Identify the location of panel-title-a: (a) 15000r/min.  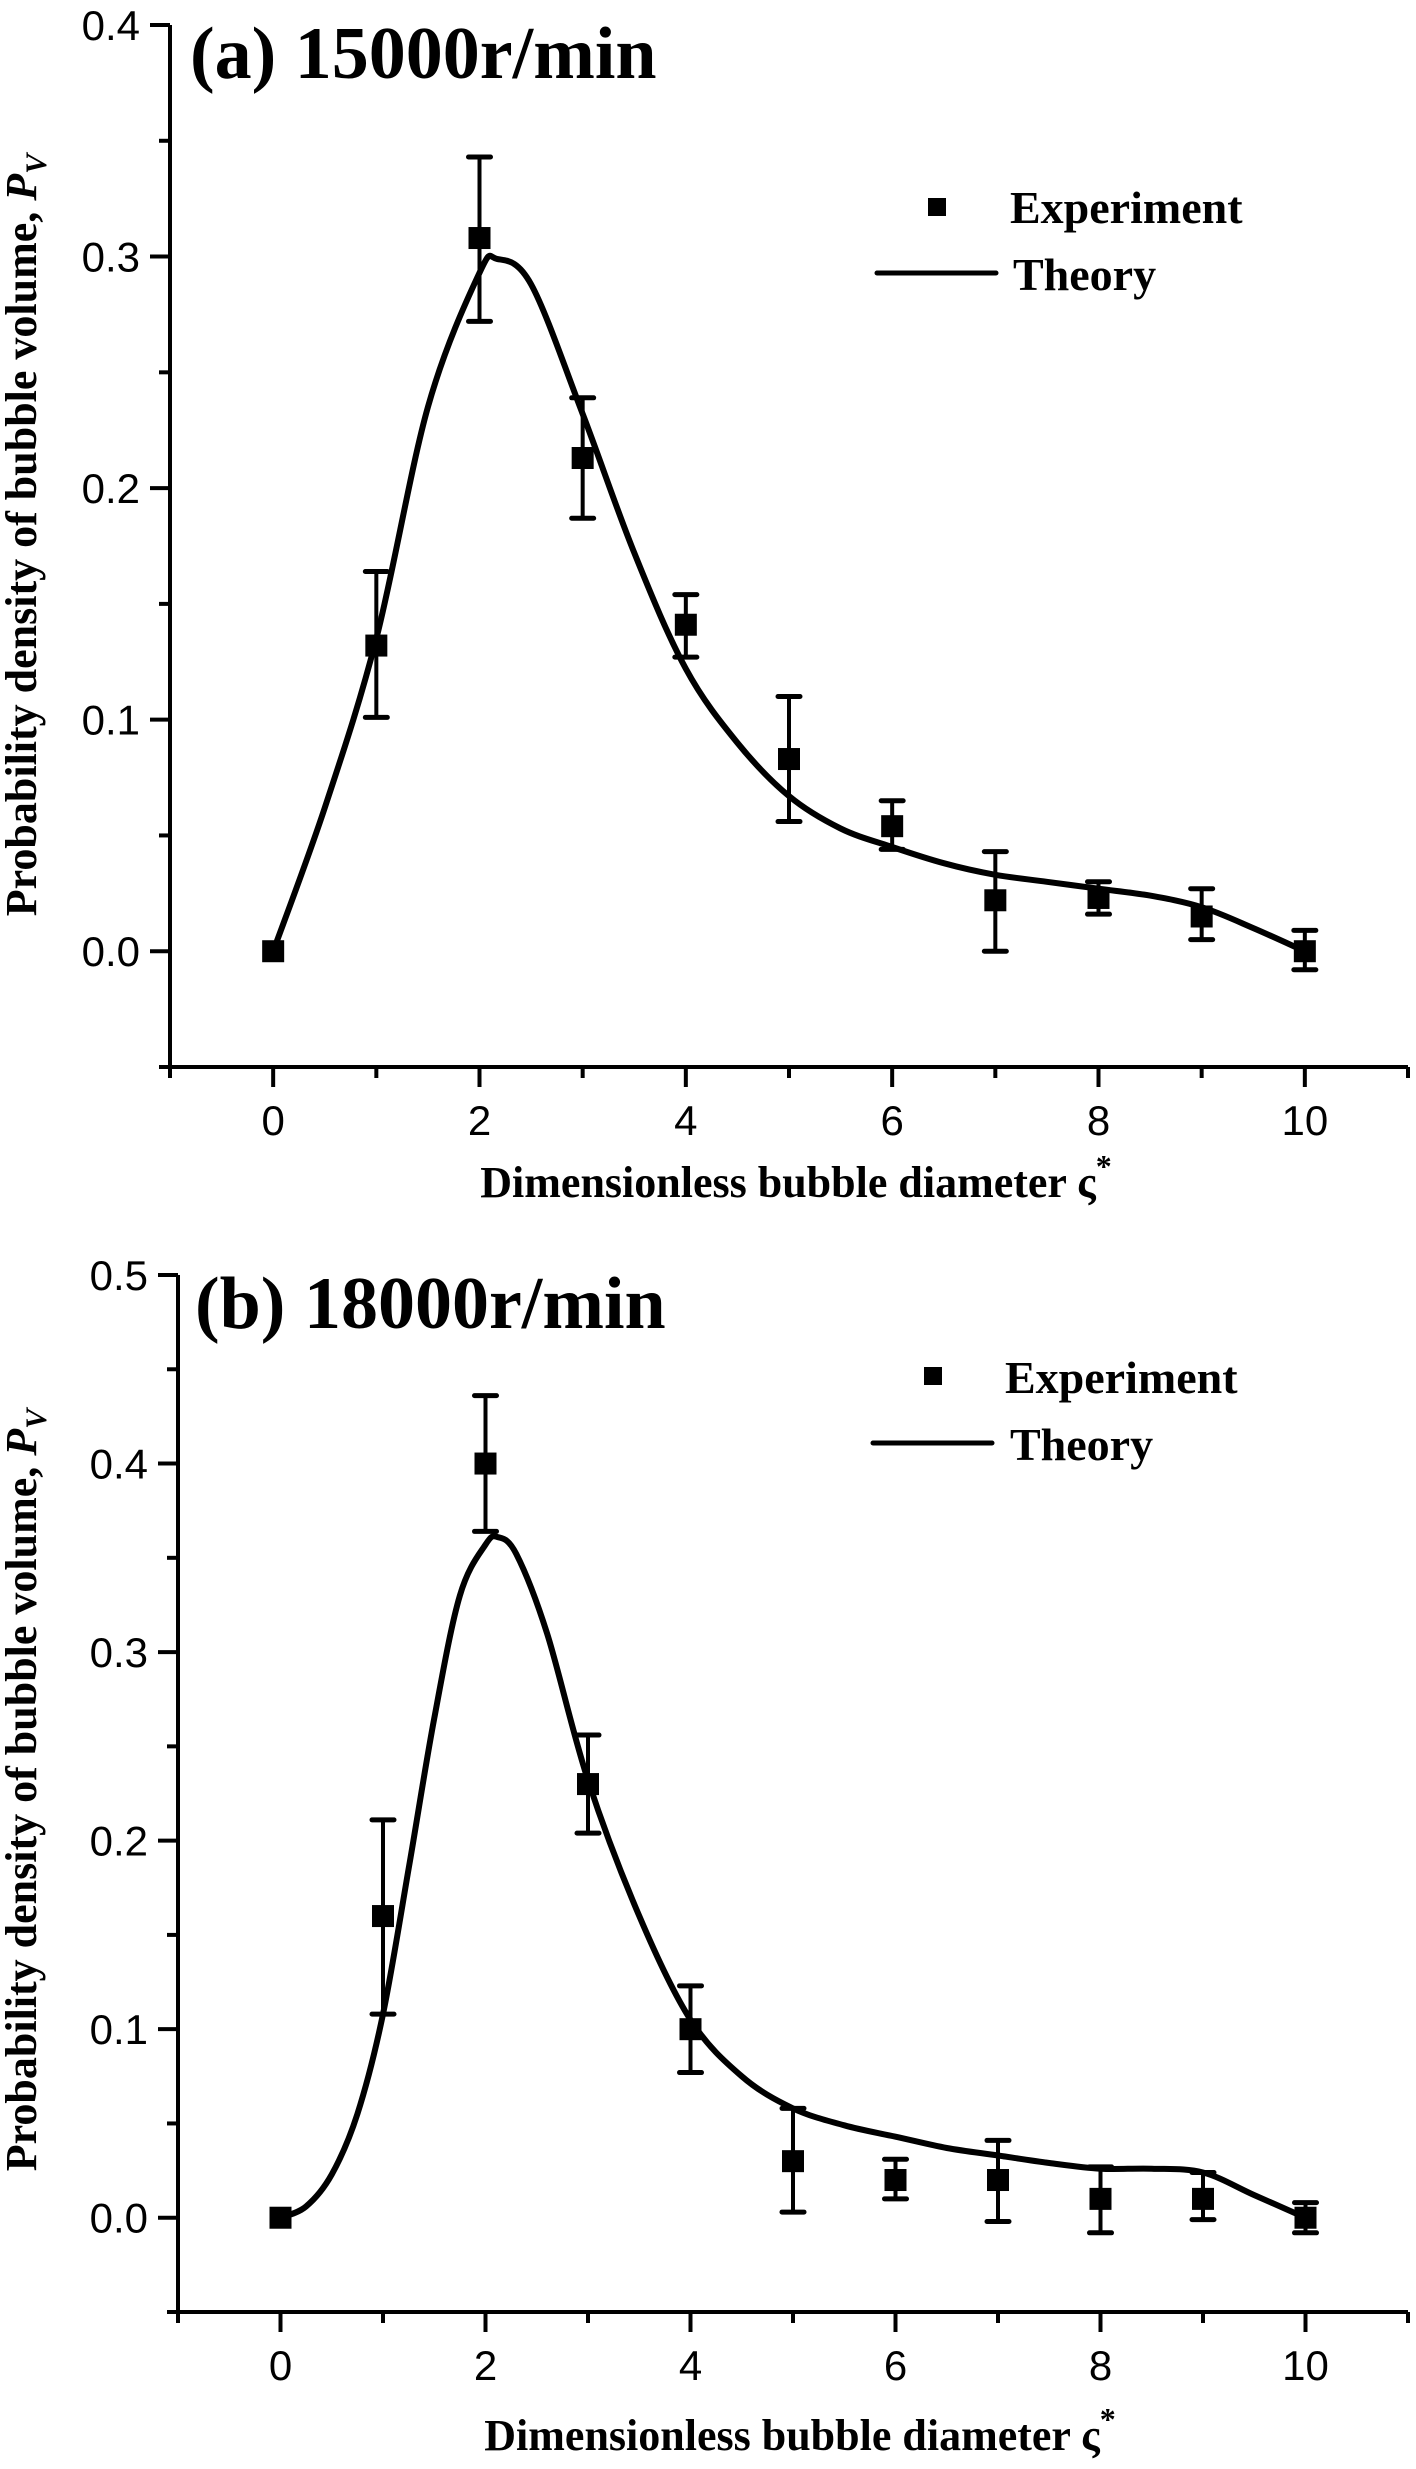
(423, 54).